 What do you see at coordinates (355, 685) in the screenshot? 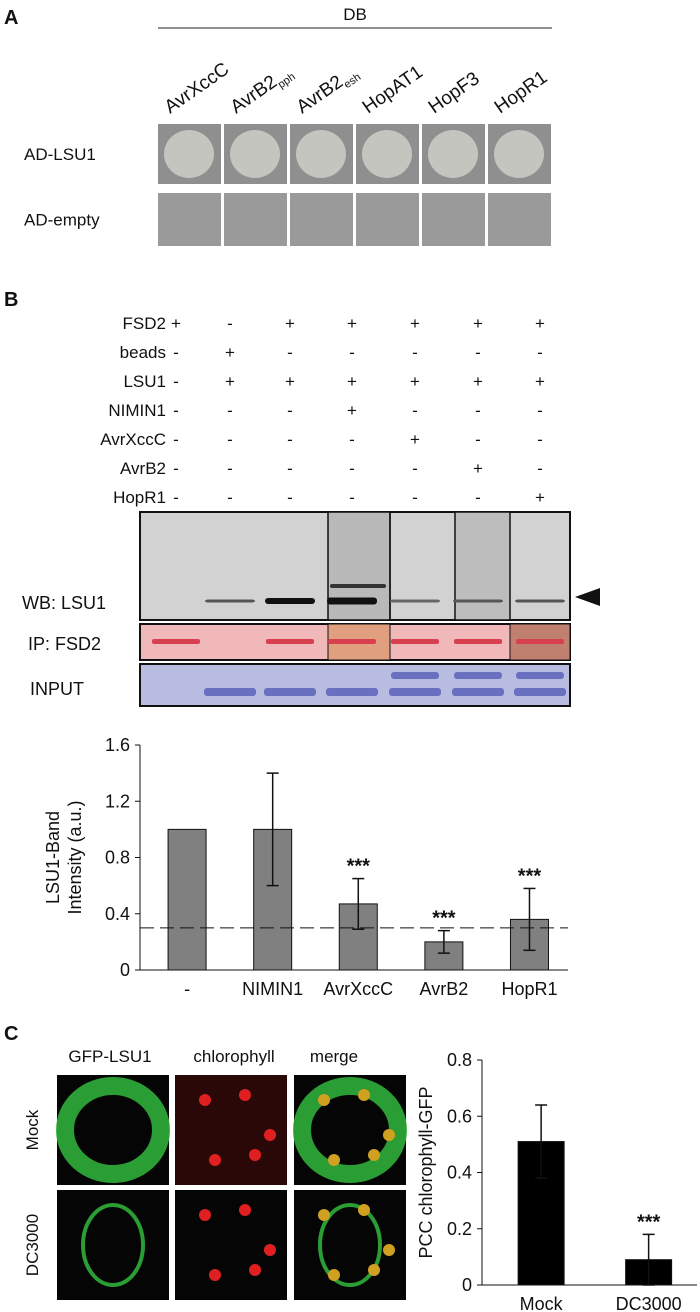
I see `blot-input` at bounding box center [355, 685].